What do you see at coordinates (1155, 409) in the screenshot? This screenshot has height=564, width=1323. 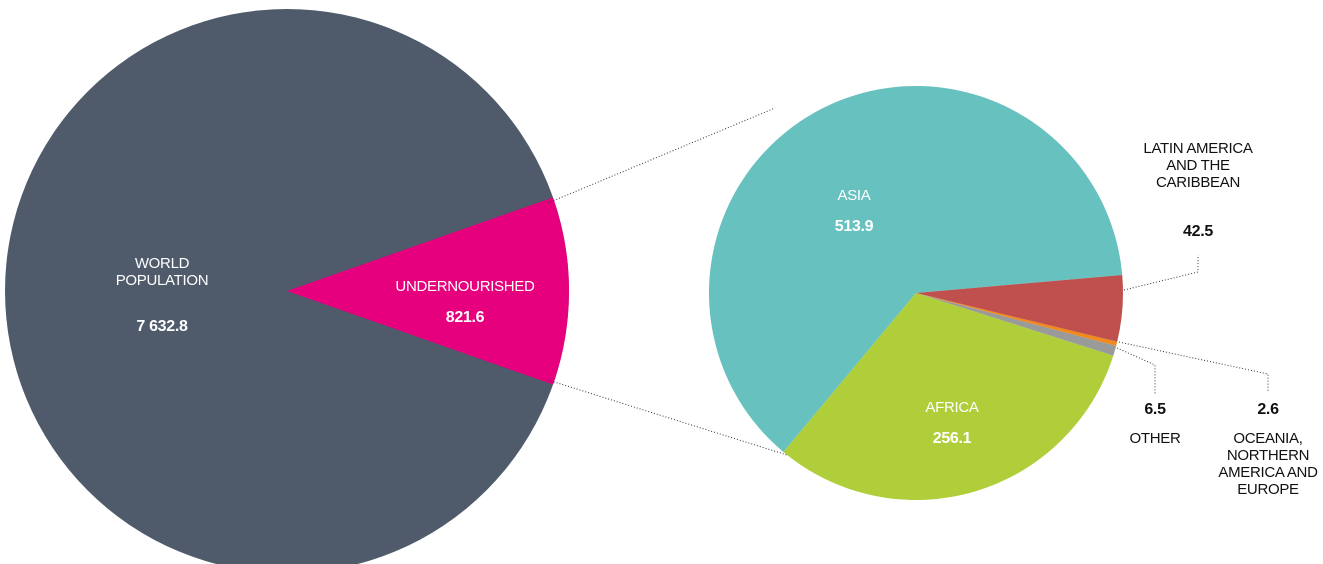 I see `slice-value: 6.5` at bounding box center [1155, 409].